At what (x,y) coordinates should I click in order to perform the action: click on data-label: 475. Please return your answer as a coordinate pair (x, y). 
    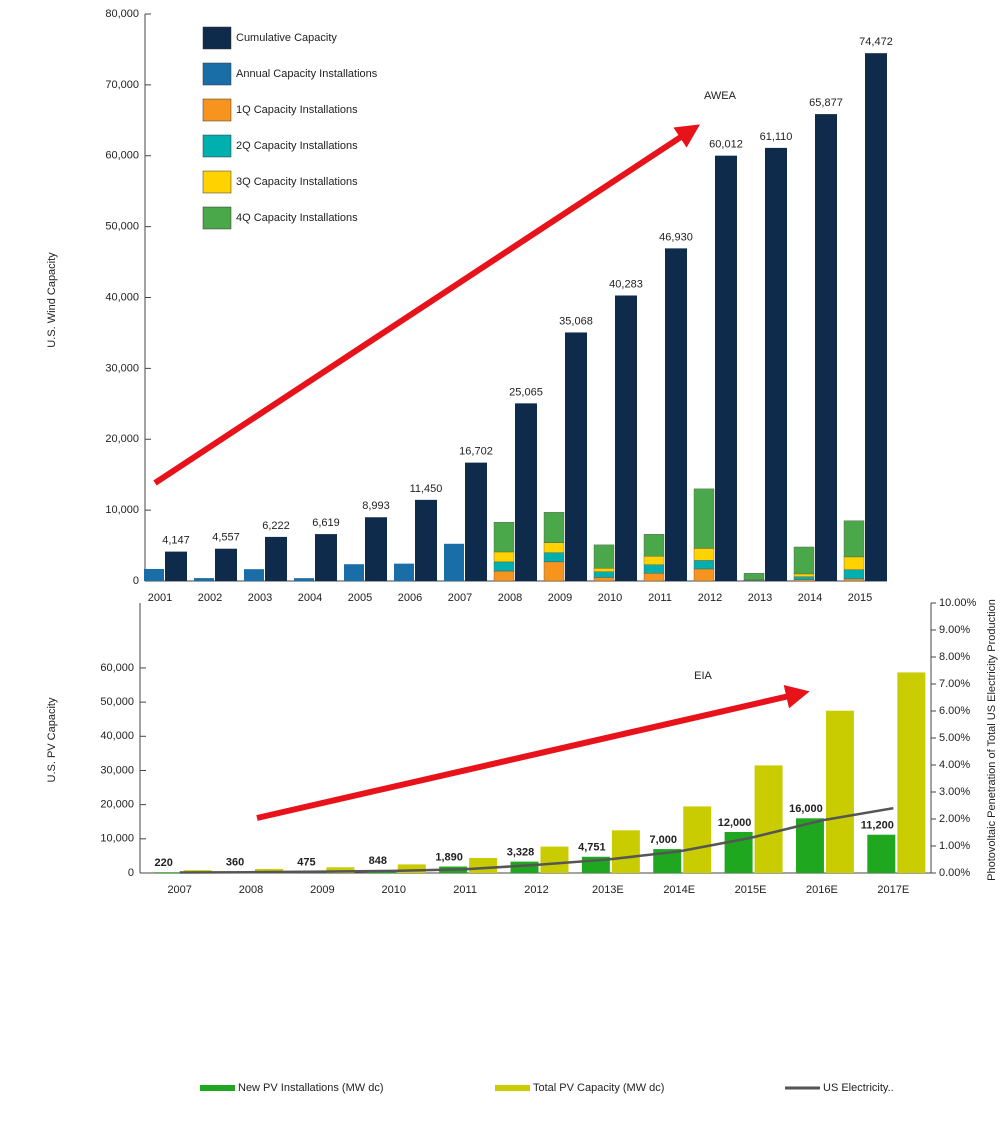
    Looking at the image, I should click on (306, 862).